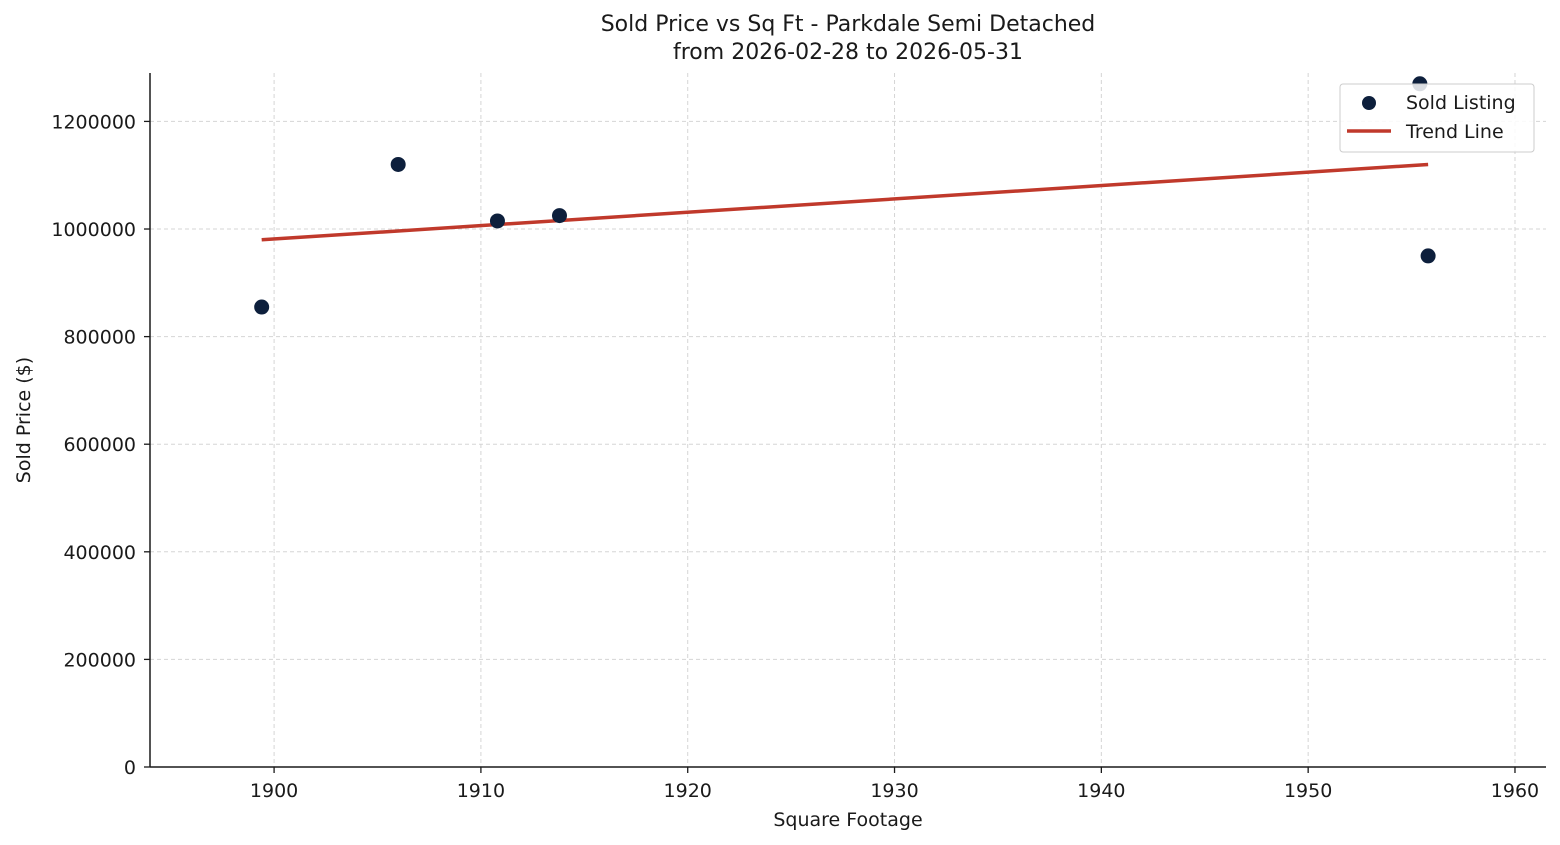  I want to click on y-tick-label: 400000, so click(99, 553).